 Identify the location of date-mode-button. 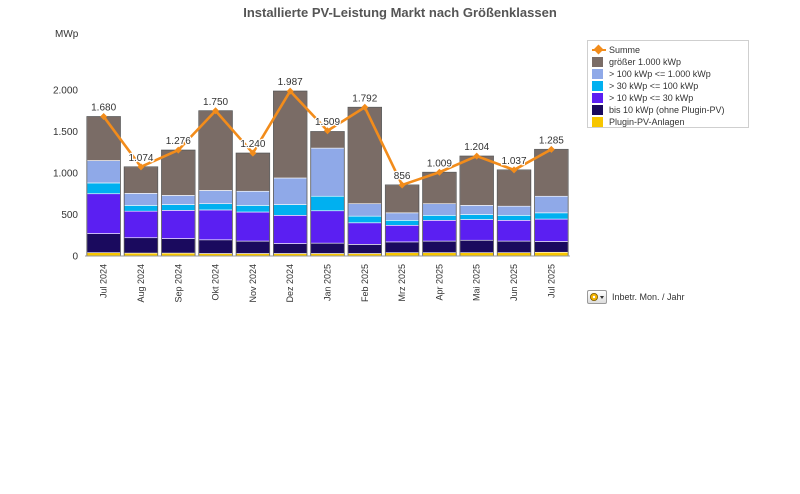
(597, 297).